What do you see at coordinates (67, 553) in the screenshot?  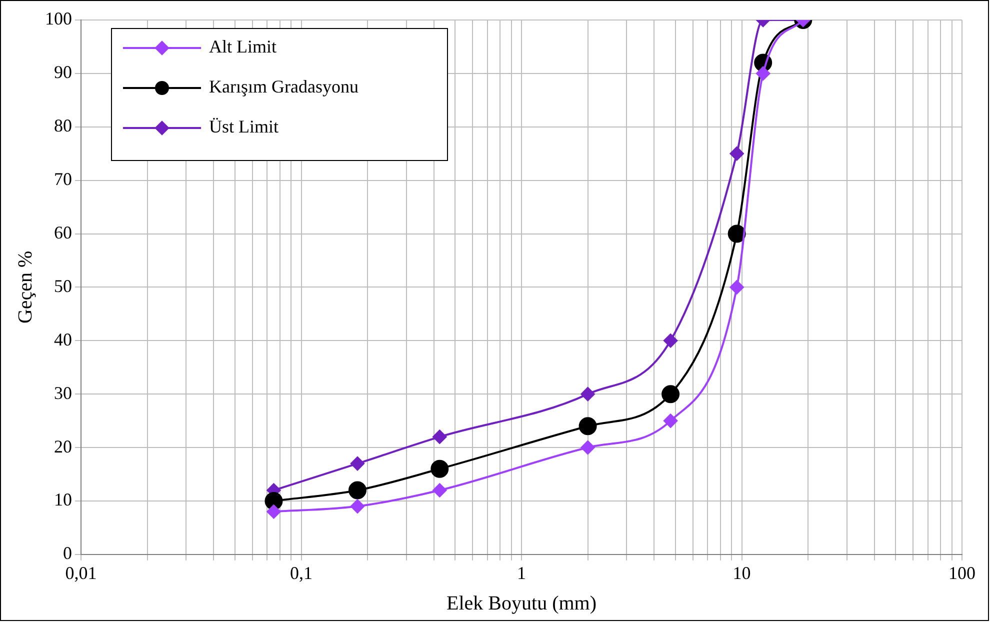 I see `y-tick-label: 0` at bounding box center [67, 553].